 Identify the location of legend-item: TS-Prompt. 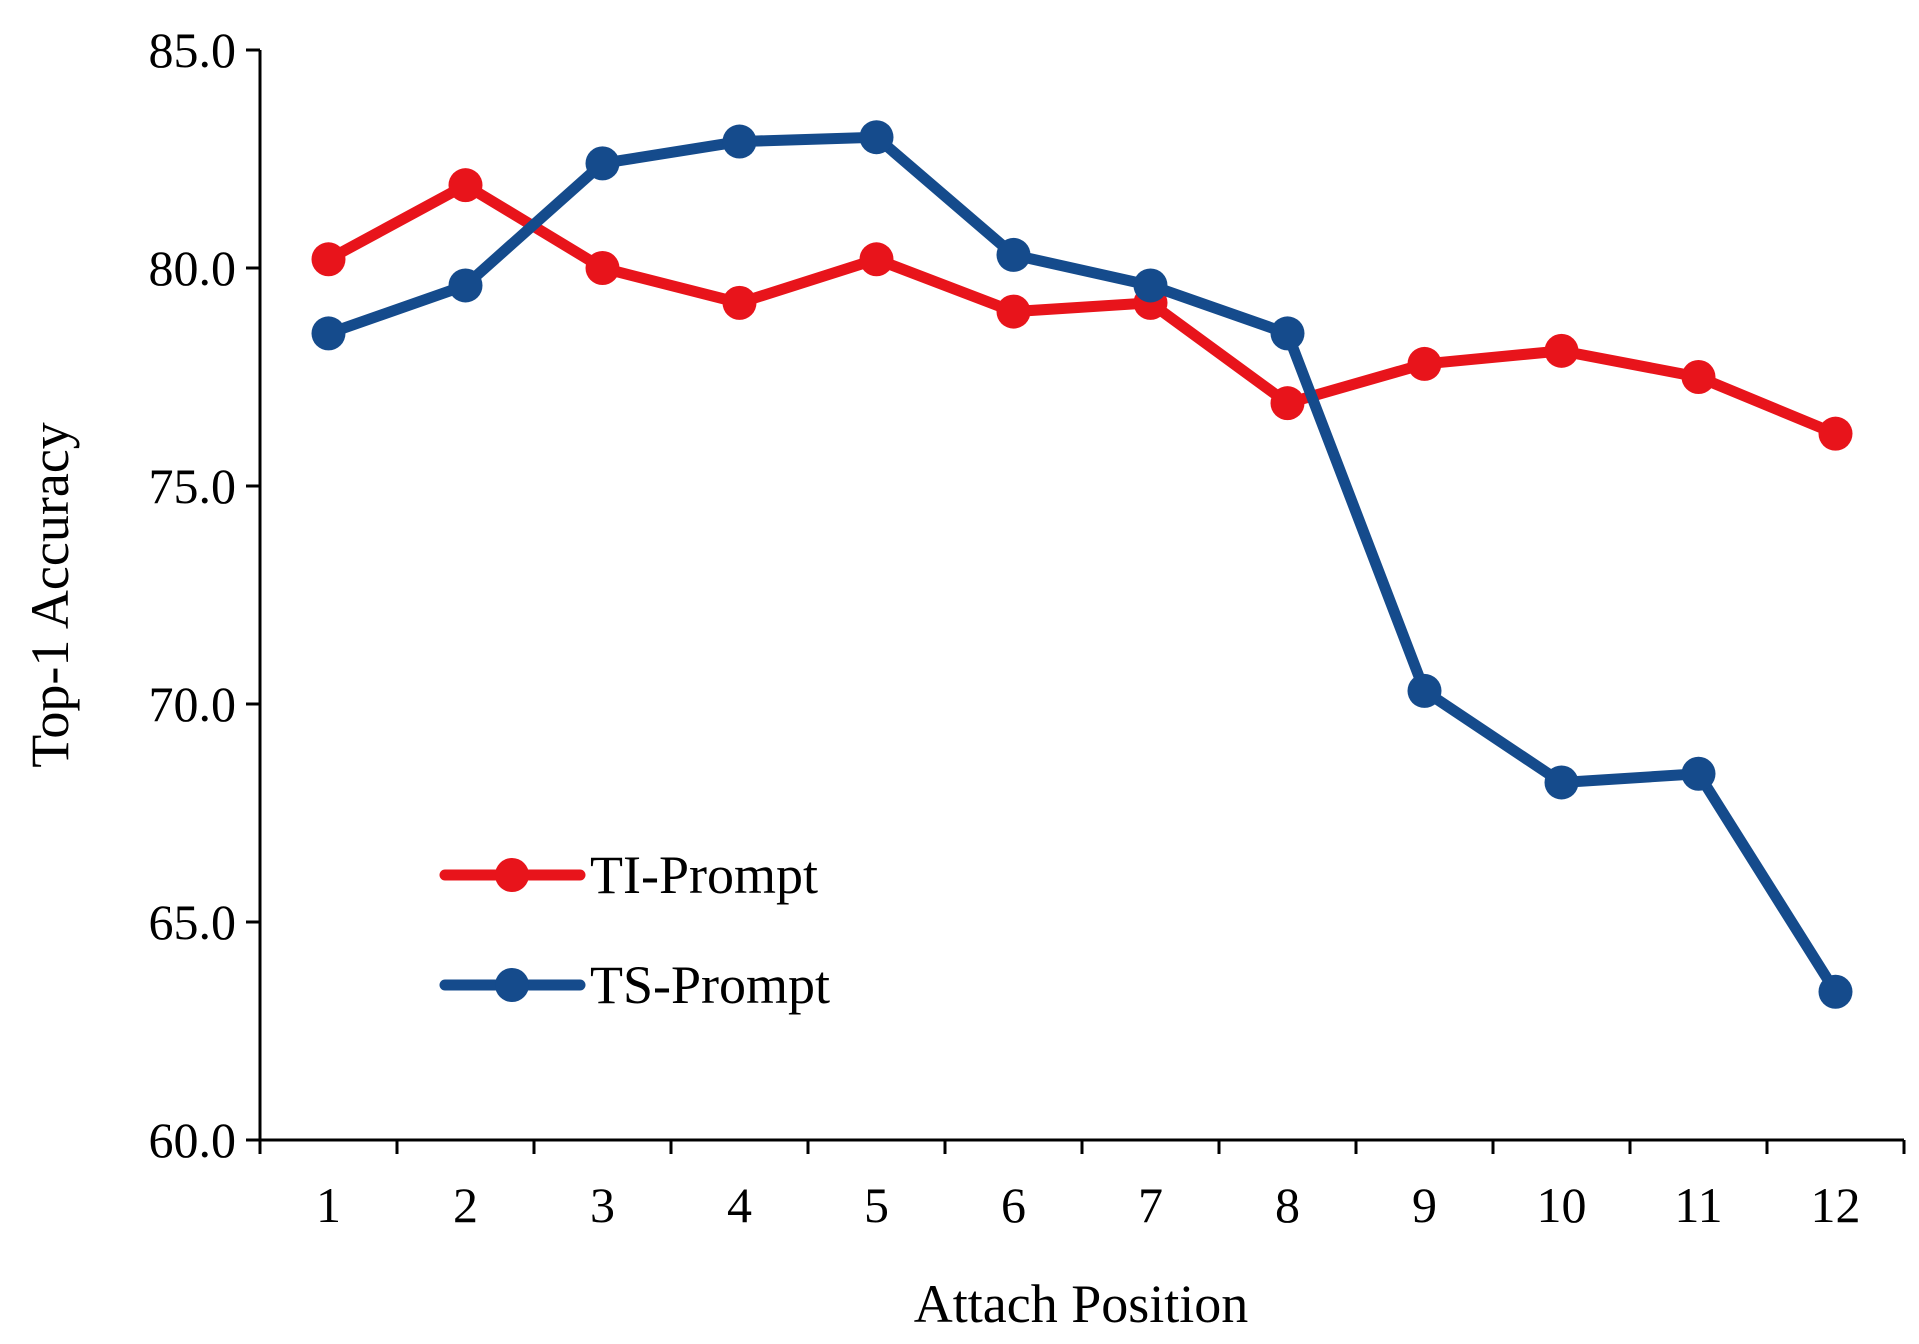
(634, 985).